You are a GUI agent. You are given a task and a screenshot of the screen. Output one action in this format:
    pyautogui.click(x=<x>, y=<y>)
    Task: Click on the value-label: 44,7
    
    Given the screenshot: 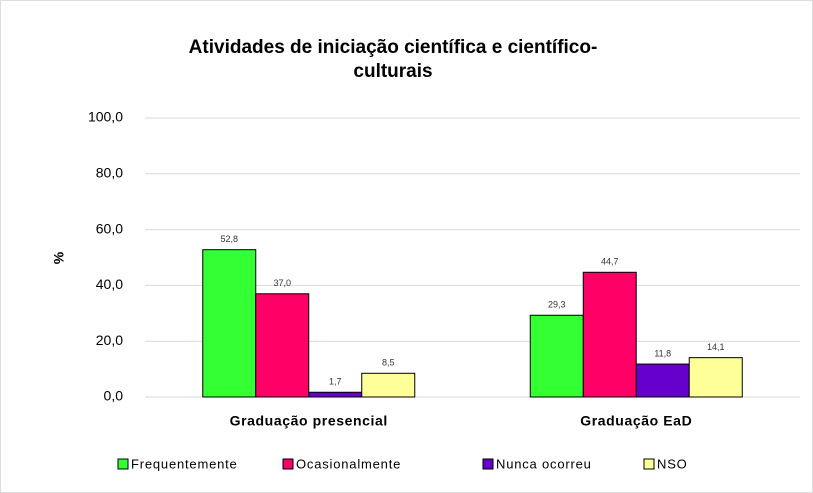 What is the action you would take?
    pyautogui.click(x=610, y=262)
    